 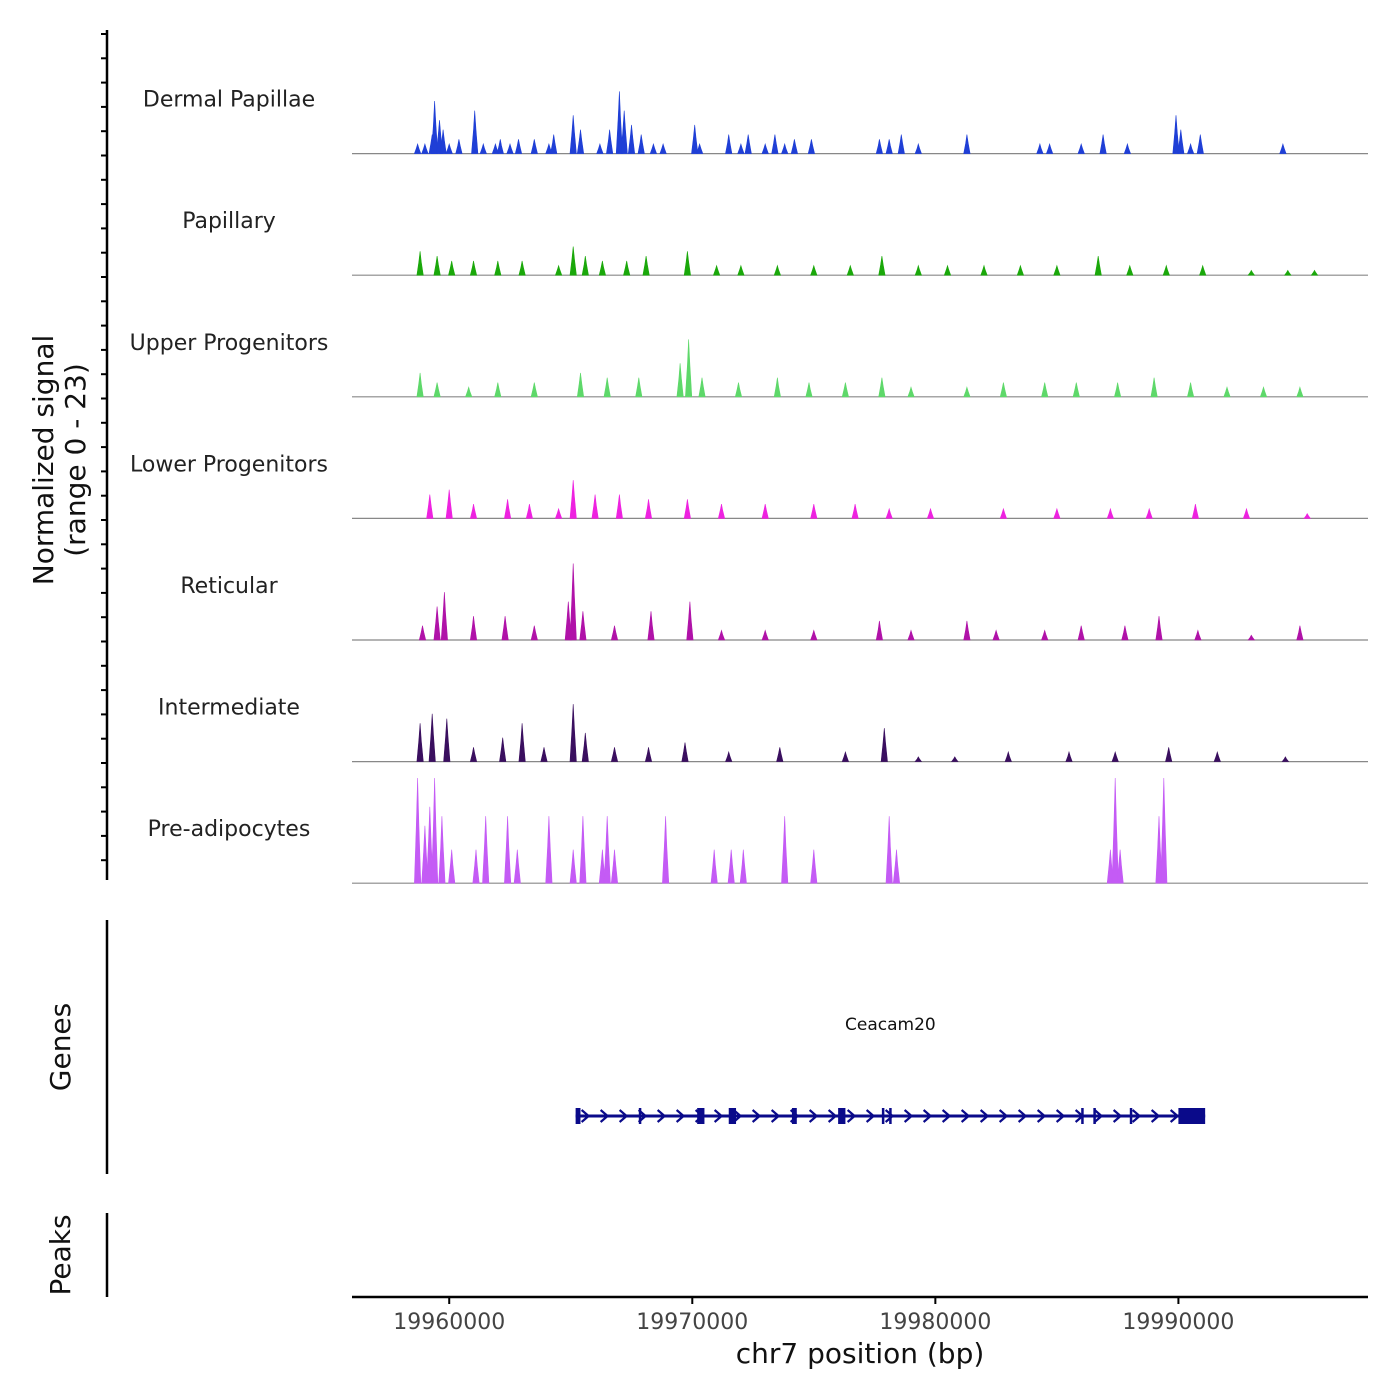 What do you see at coordinates (43, 460) in the screenshot?
I see `y-axis-title-line1: Normalized signal` at bounding box center [43, 460].